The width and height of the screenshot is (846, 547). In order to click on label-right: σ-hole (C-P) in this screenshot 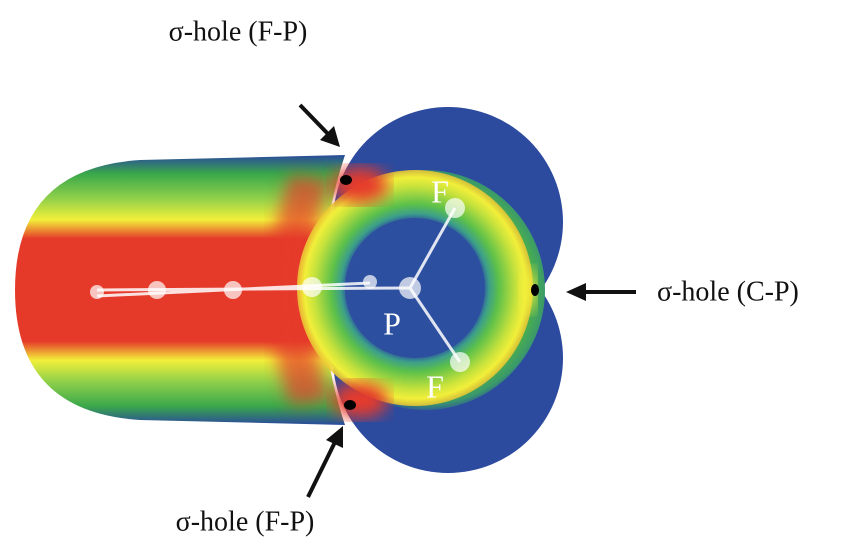, I will do `click(728, 291)`.